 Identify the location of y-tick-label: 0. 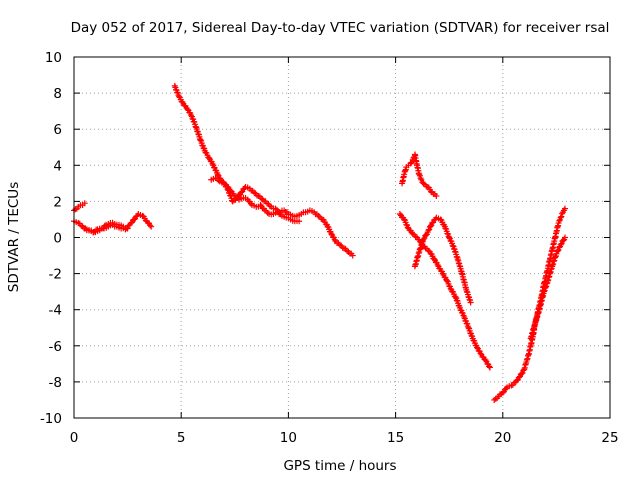
(57, 239).